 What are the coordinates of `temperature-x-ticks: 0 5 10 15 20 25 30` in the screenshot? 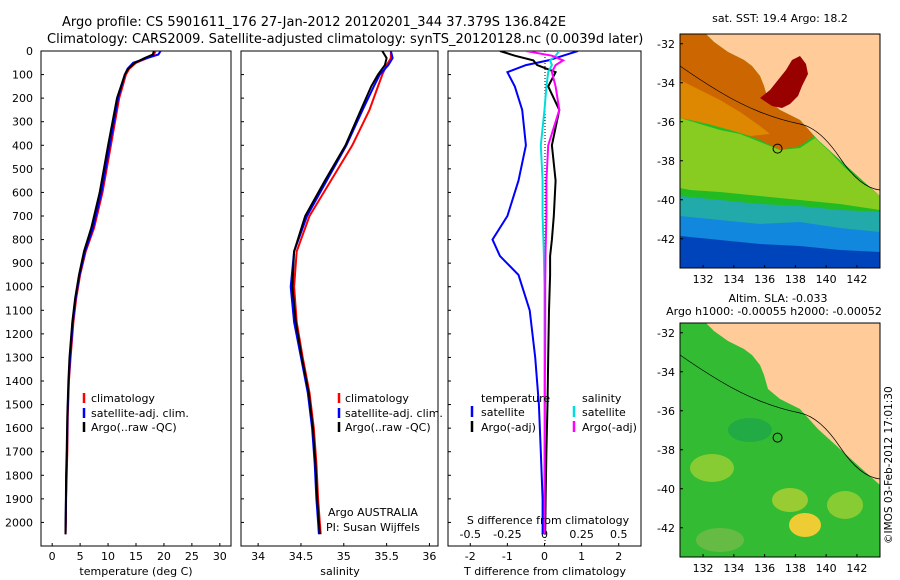 It's located at (138, 553).